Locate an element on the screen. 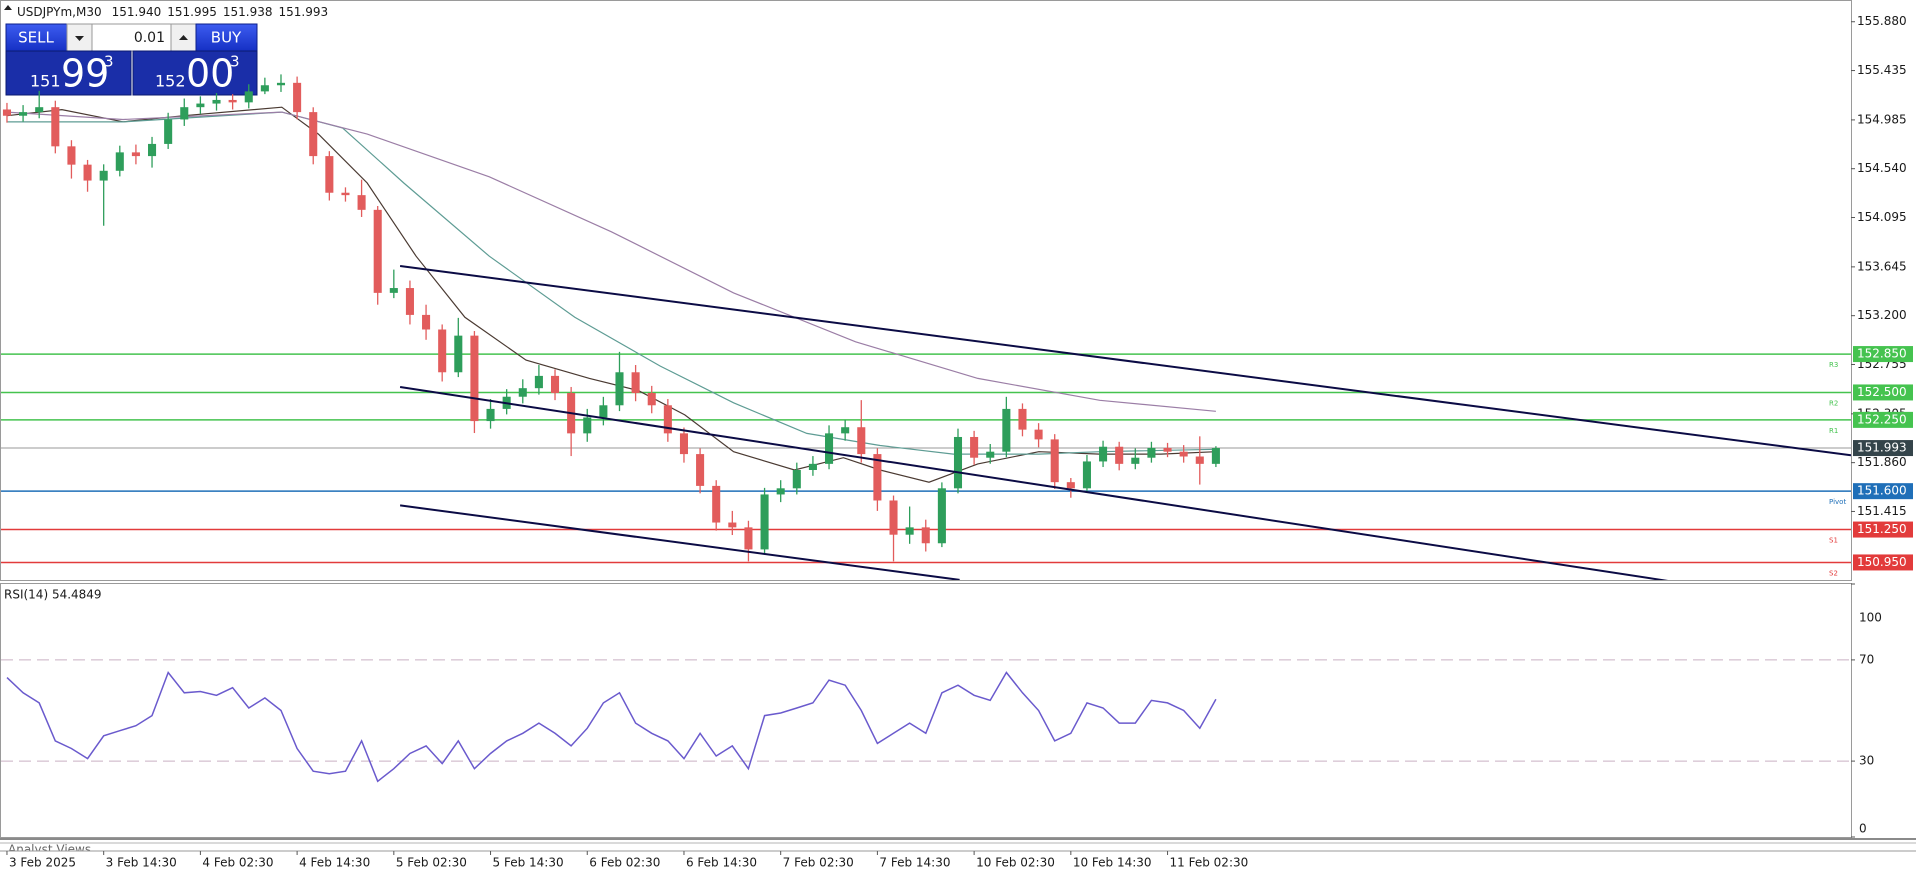 The height and width of the screenshot is (874, 1916). buy-label: BUY is located at coordinates (226, 38).